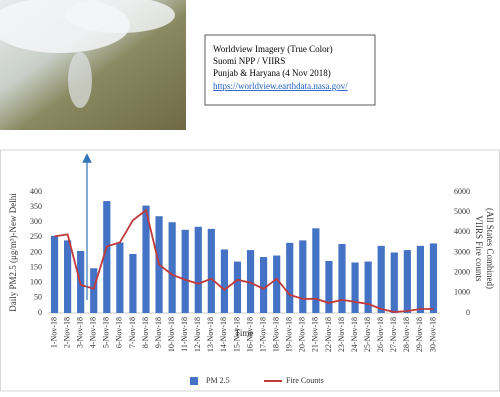  Describe the element at coordinates (406, 334) in the screenshot. I see `x-tick-label: 28-Nov-18` at that location.